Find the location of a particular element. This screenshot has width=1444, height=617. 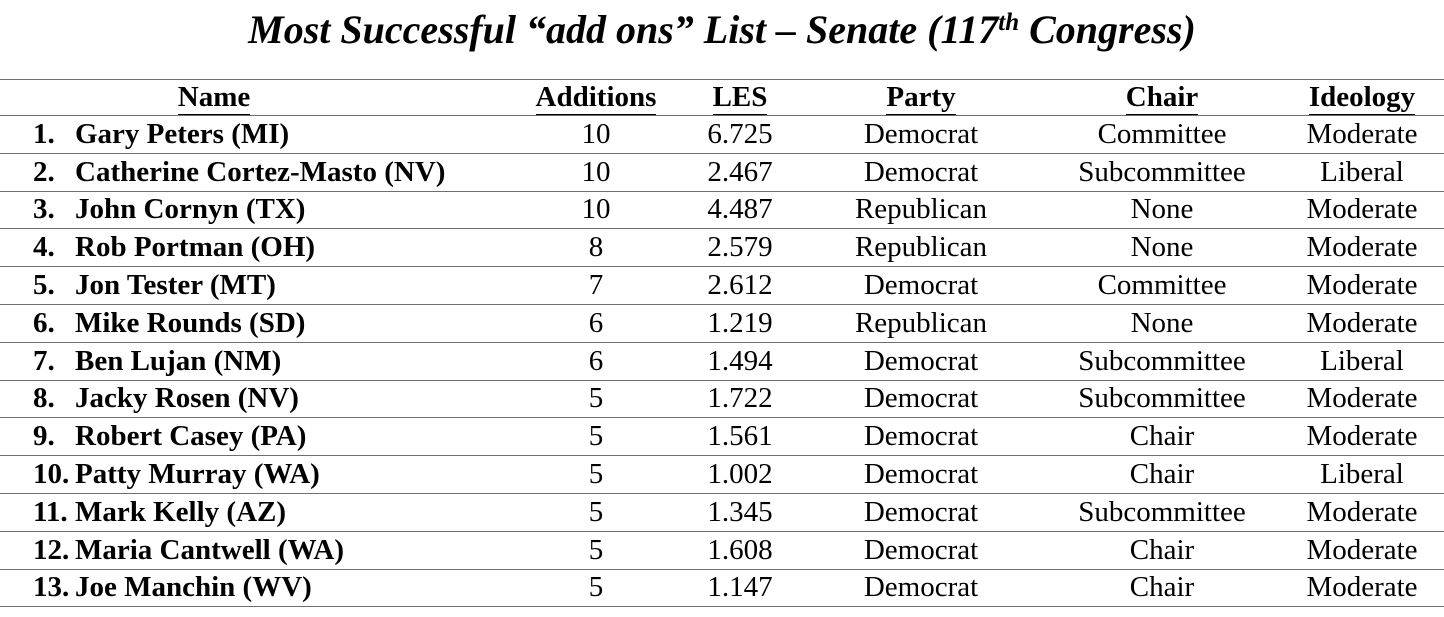

row-rank: 7. is located at coordinates (44, 360).